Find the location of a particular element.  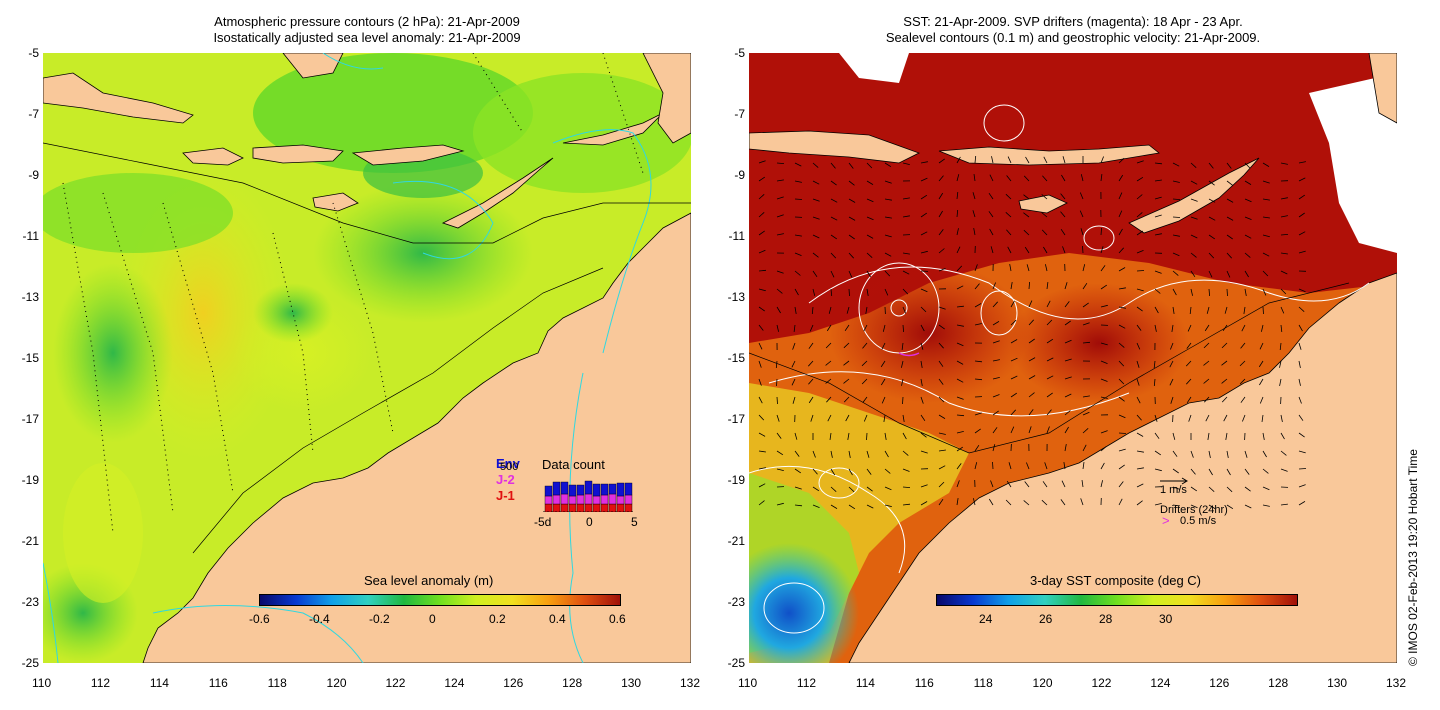

right-x-tick: 114 is located at coordinates (865, 683).